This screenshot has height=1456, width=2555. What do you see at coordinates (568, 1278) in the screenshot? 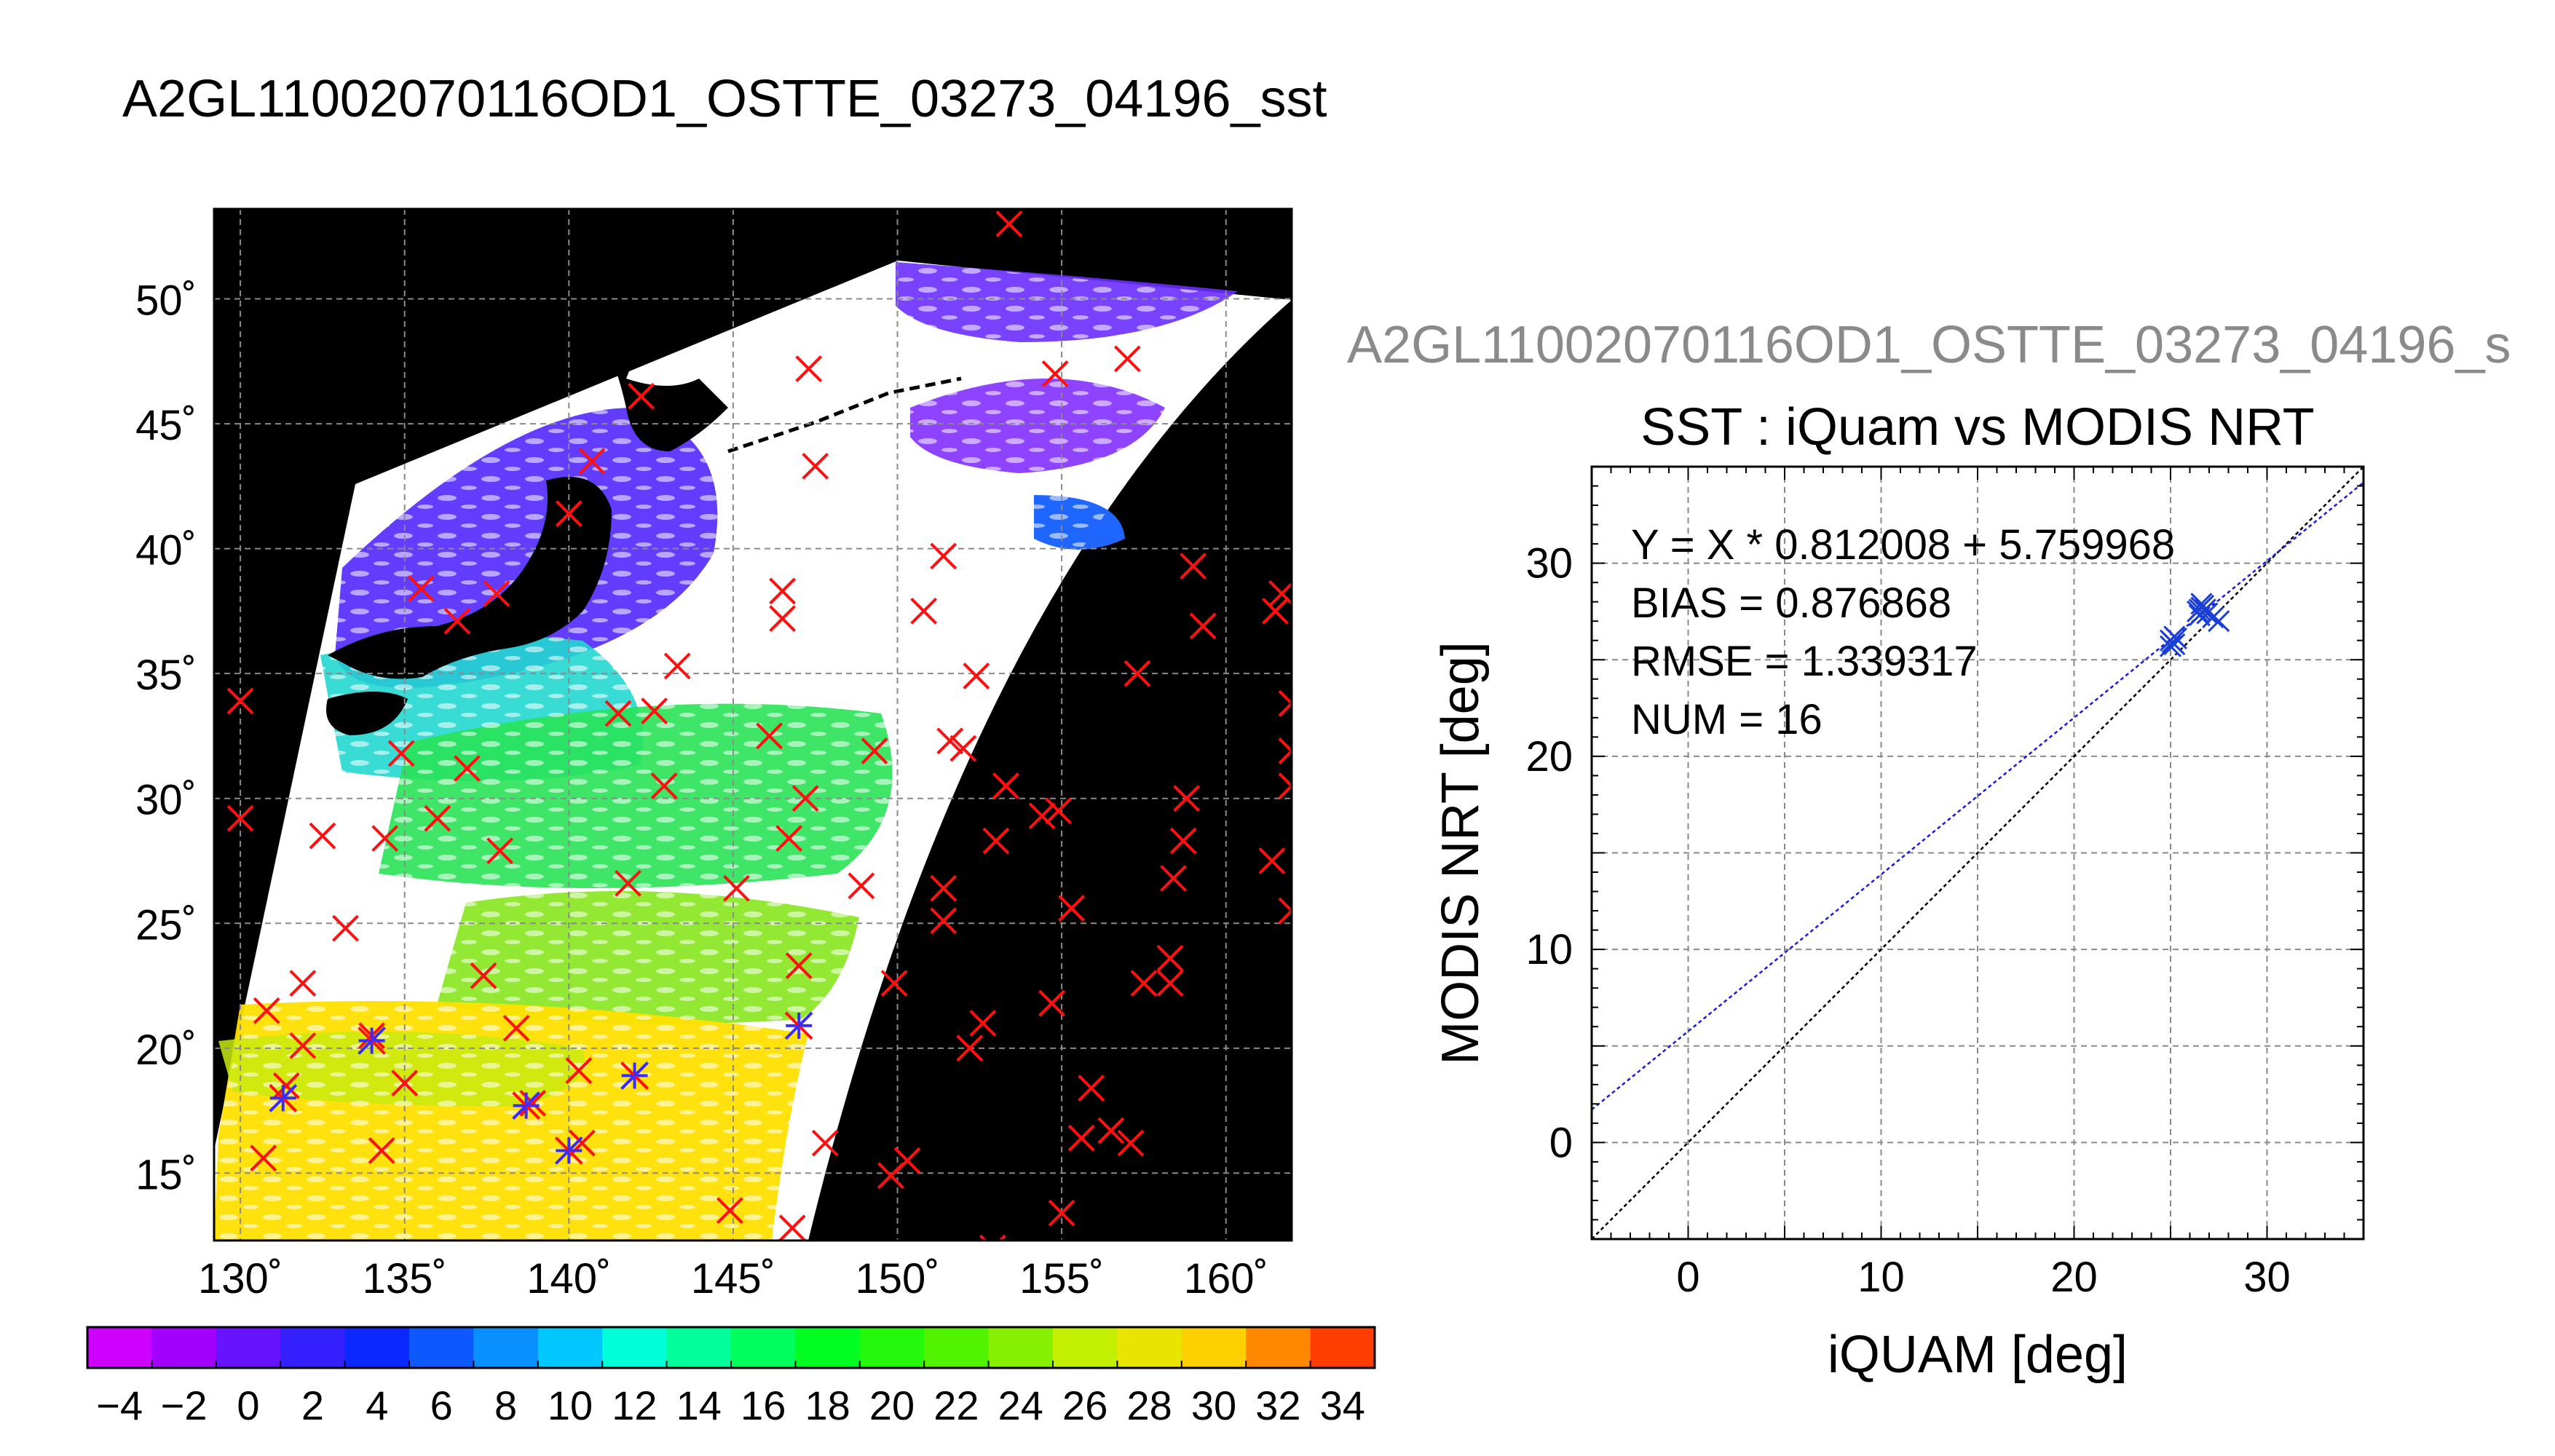
I see `map-lon-label: 140˚` at bounding box center [568, 1278].